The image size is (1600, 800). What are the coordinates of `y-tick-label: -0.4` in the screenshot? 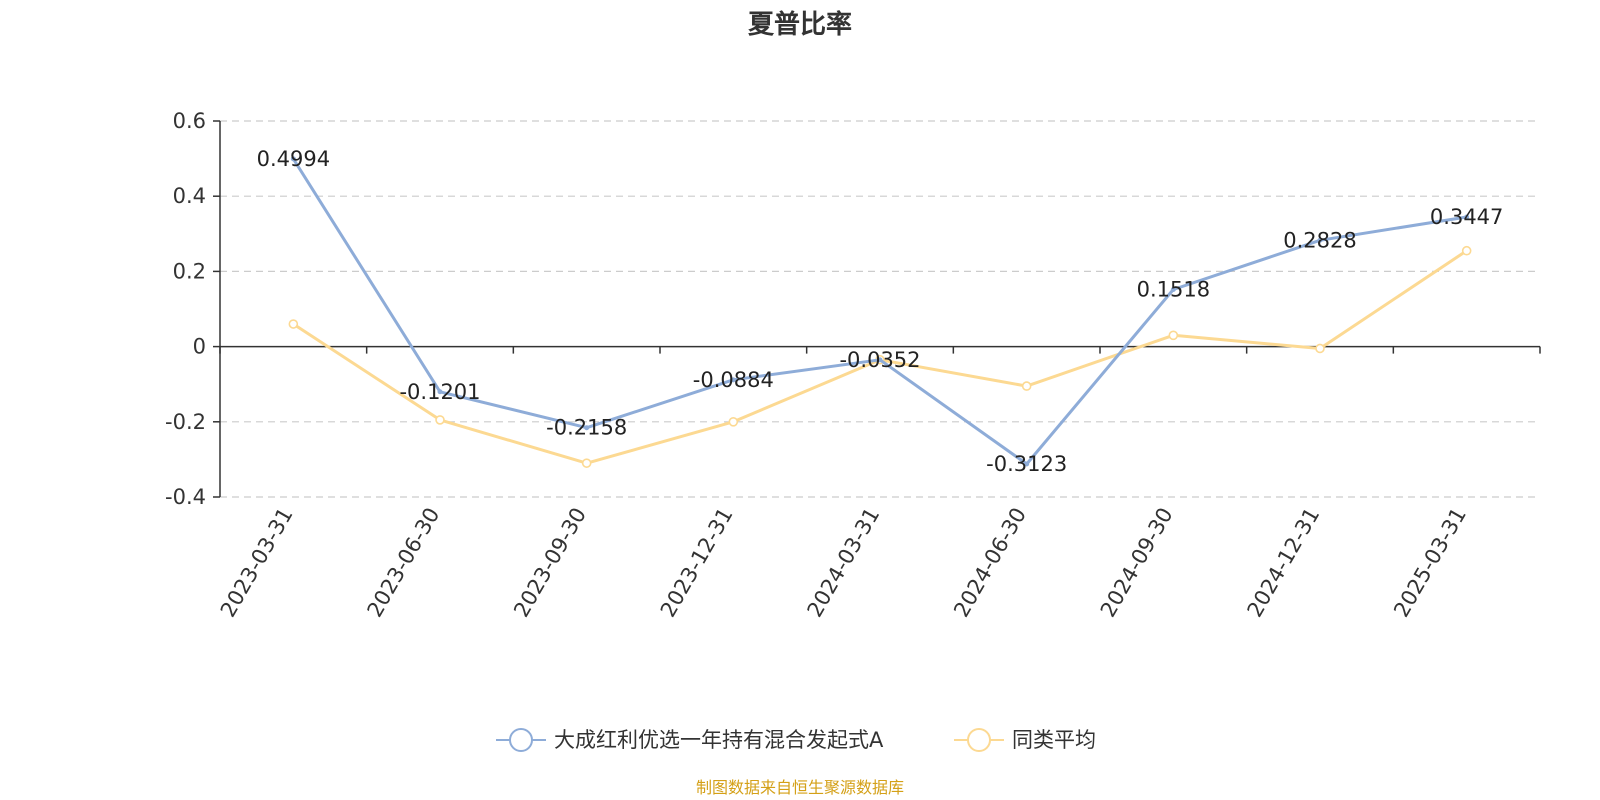 It's located at (185, 497).